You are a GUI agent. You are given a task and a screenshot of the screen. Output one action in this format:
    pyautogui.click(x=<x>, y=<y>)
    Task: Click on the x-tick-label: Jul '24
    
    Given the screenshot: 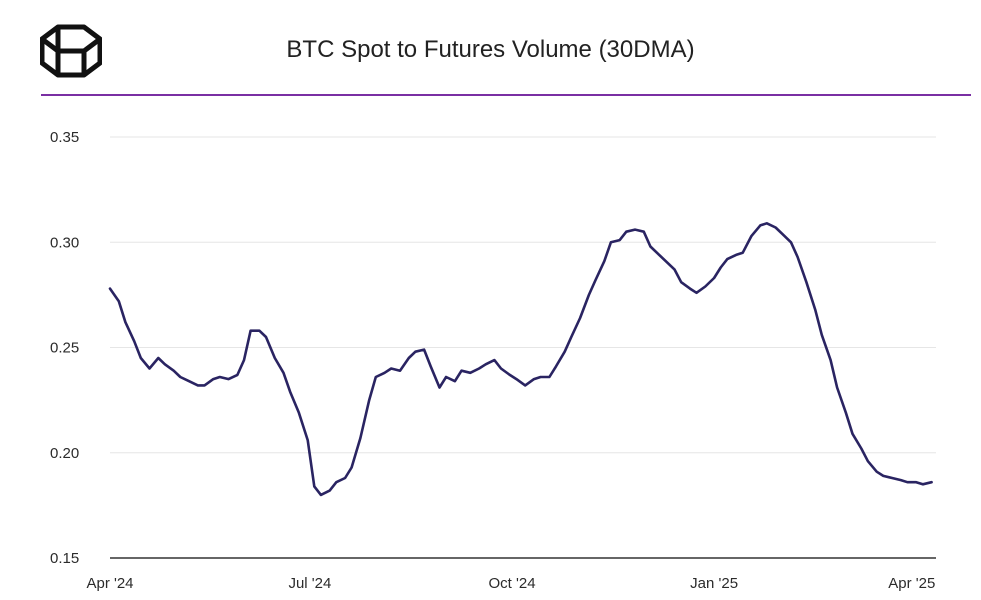 What is the action you would take?
    pyautogui.click(x=309, y=583)
    